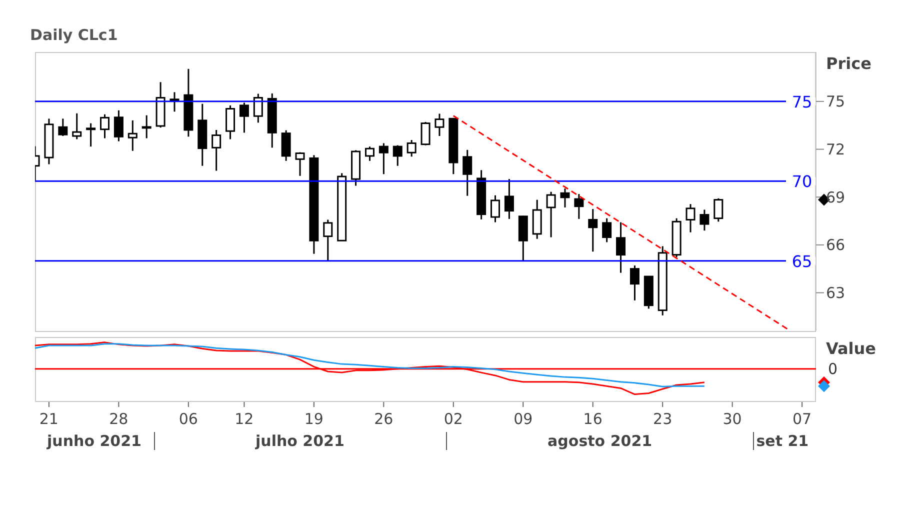 The image size is (900, 506). What do you see at coordinates (836, 245) in the screenshot?
I see `y-tick-label: 66` at bounding box center [836, 245].